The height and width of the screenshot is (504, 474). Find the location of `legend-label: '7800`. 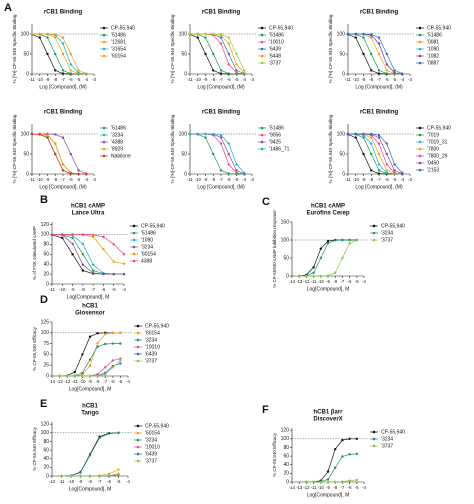

legend-label: '7800 is located at coordinates (433, 149).